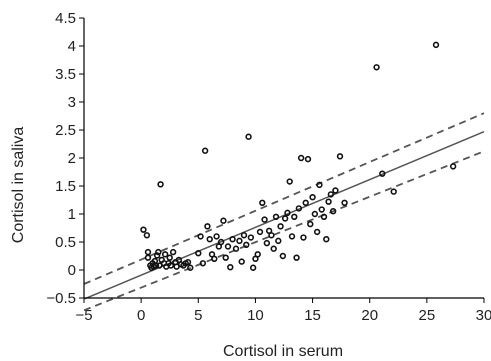 The width and height of the screenshot is (491, 361). What do you see at coordinates (427, 315) in the screenshot?
I see `x-tick-label: 25` at bounding box center [427, 315].